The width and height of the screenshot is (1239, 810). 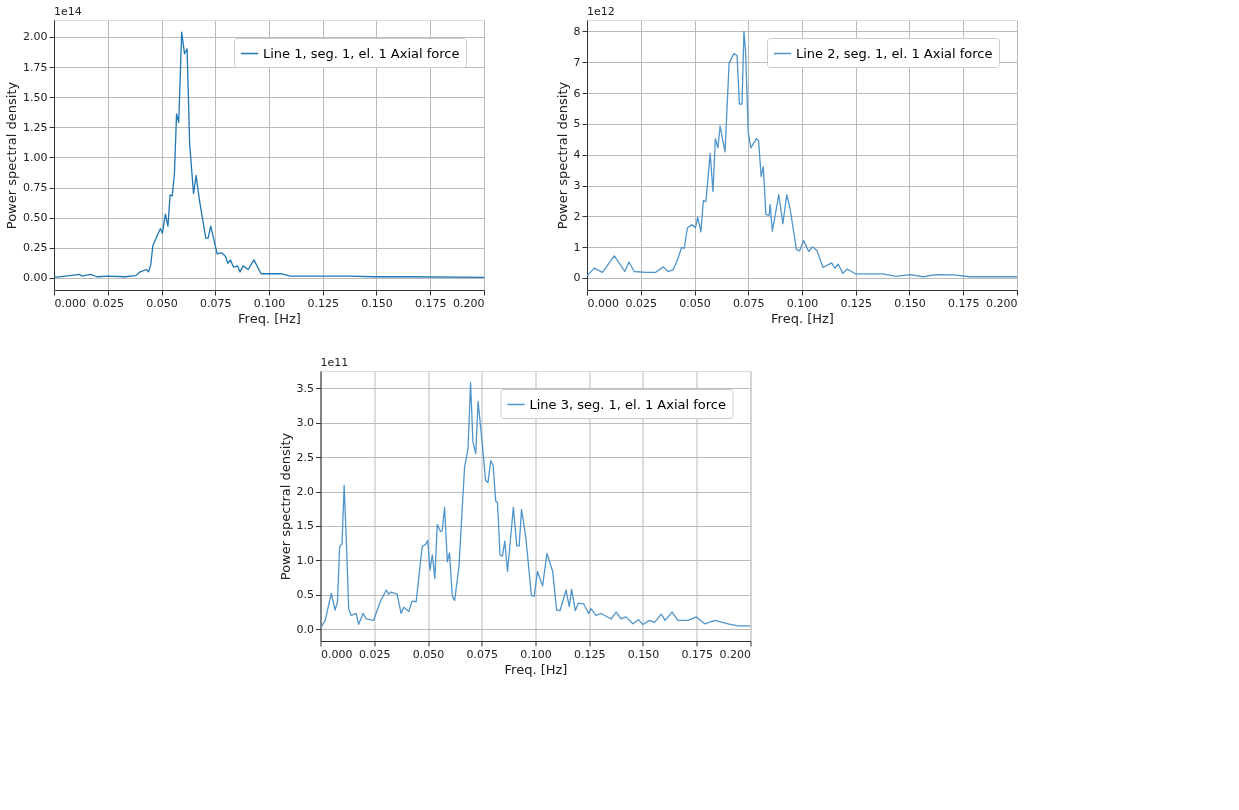 I want to click on y-tick-label: 8, so click(x=577, y=31).